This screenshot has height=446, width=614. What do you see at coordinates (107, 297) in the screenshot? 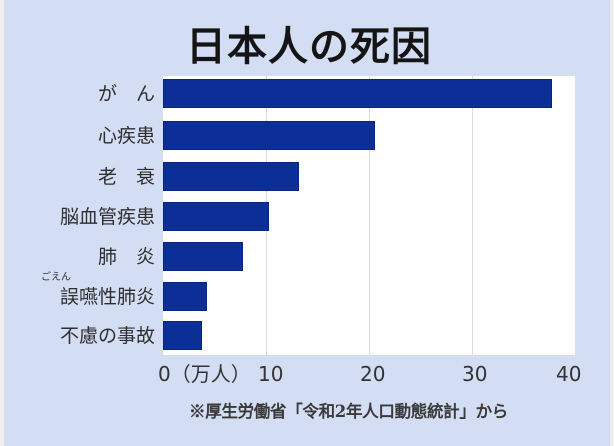
I see `category-label: 誤嚥性肺炎` at bounding box center [107, 297].